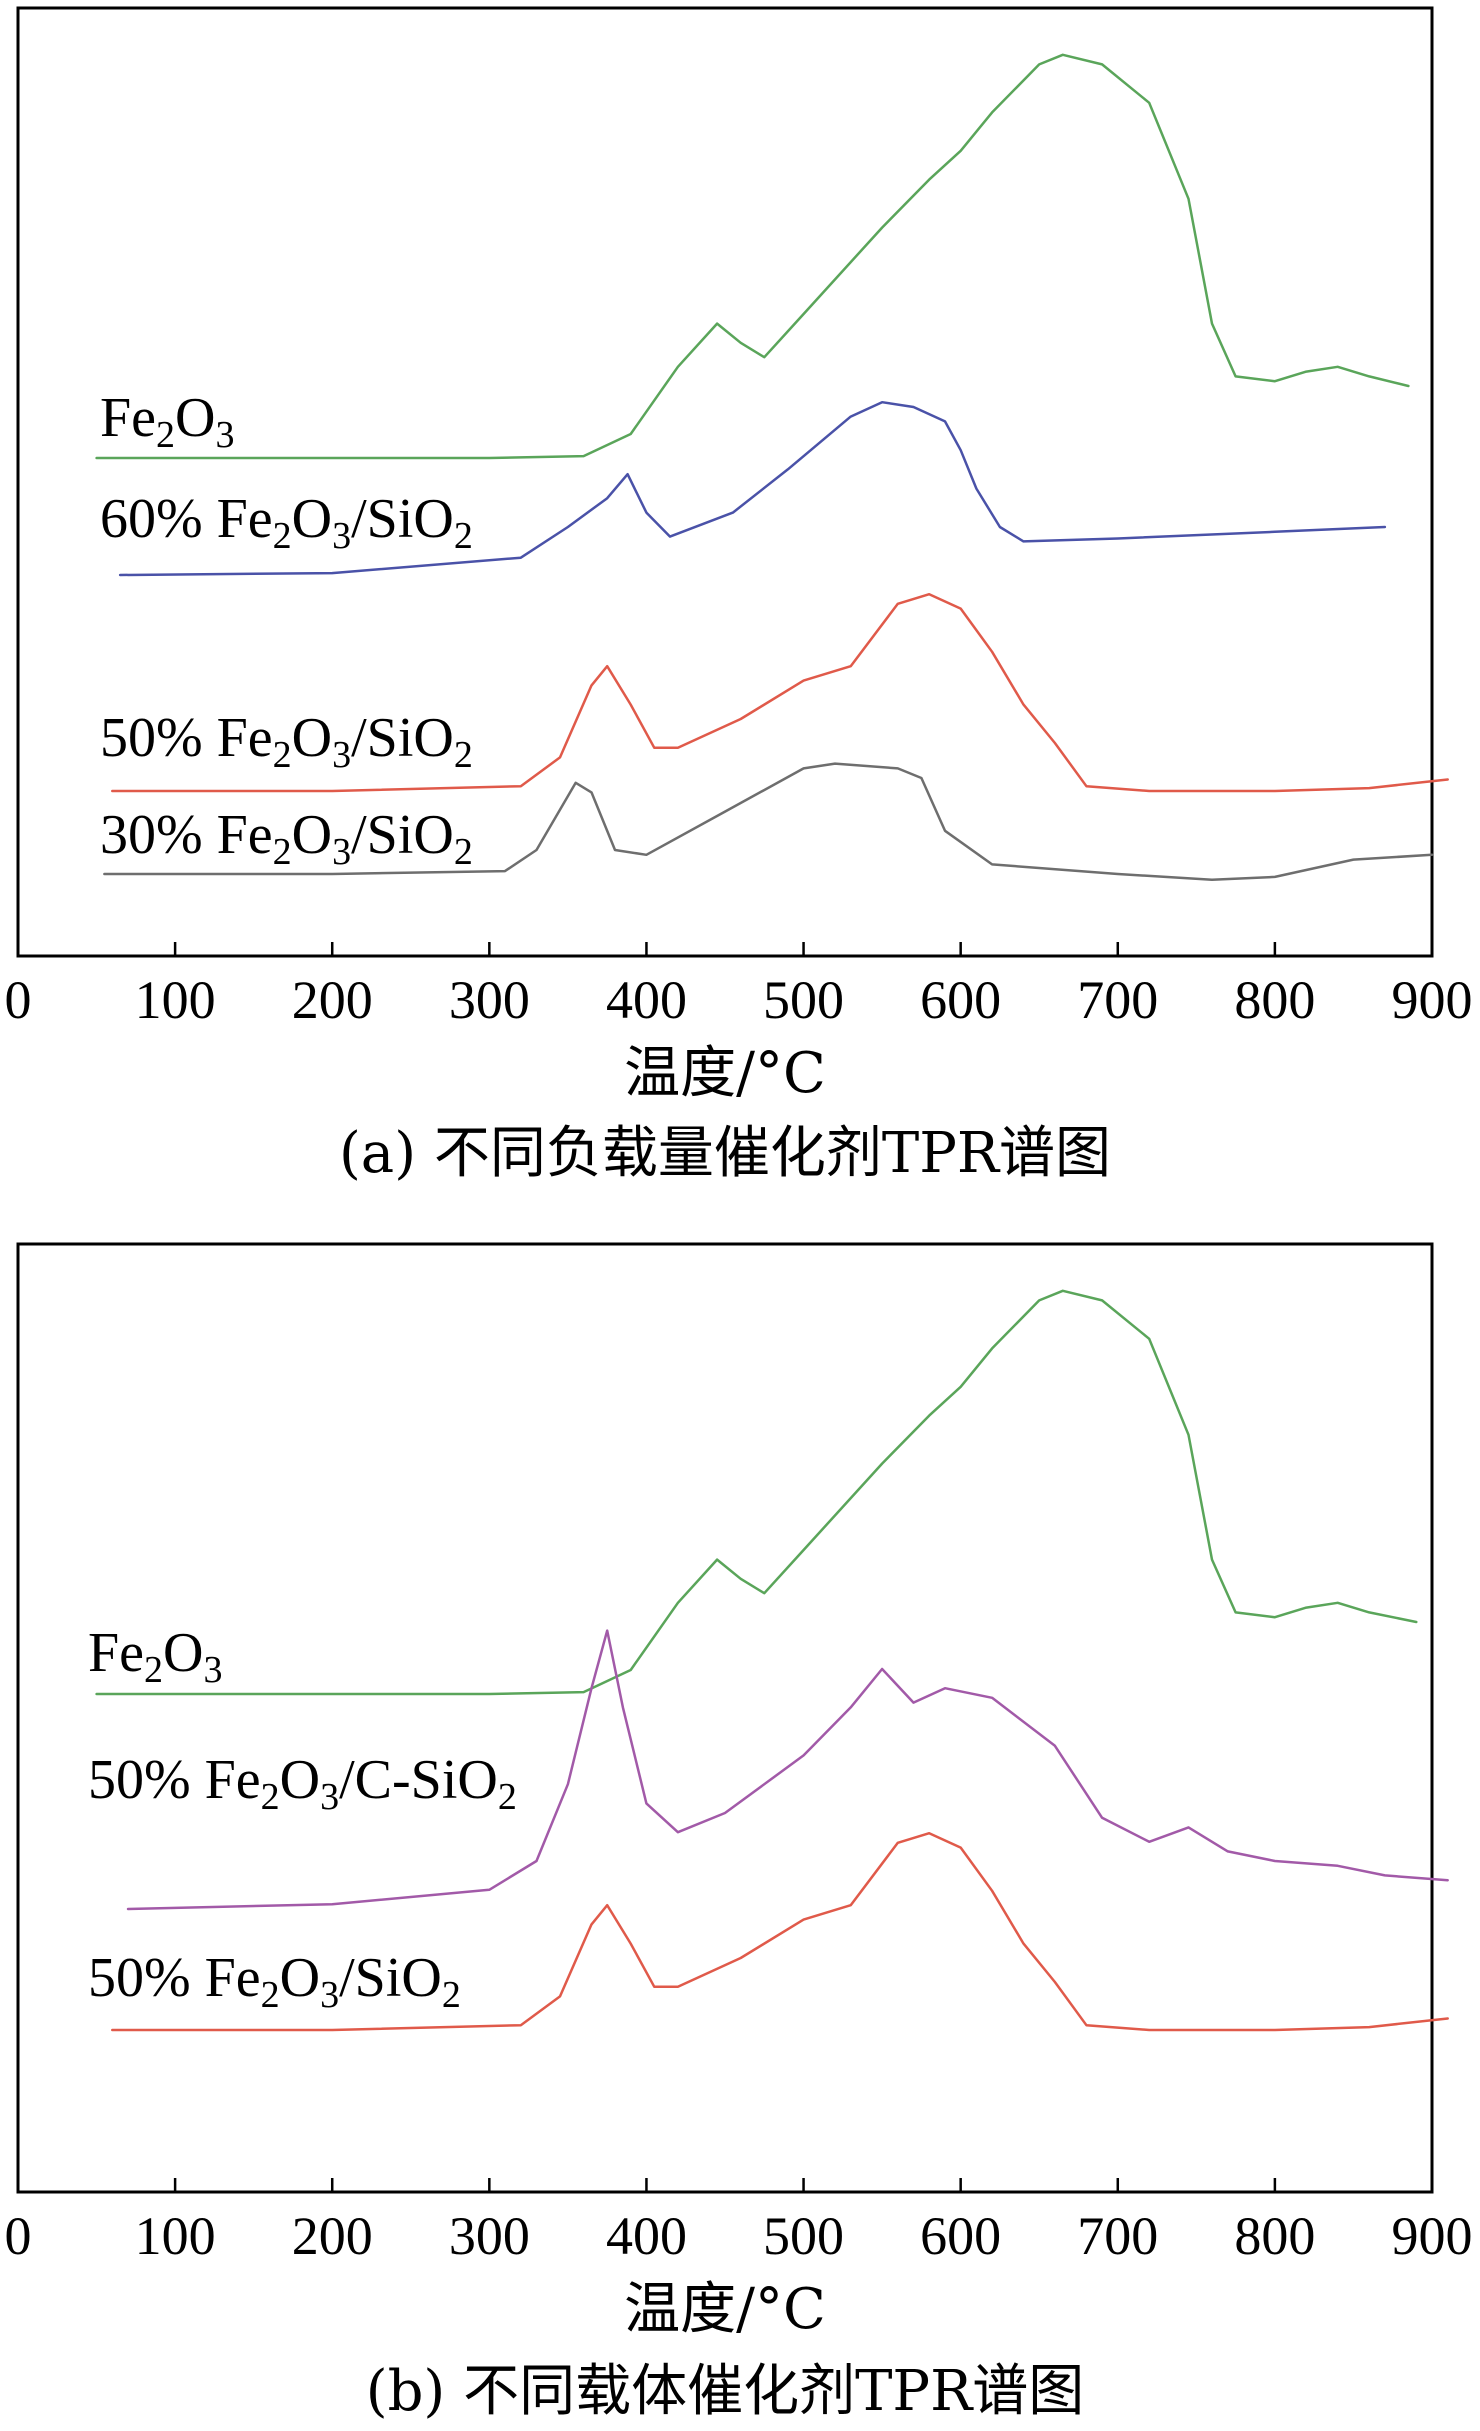 This screenshot has width=1480, height=2431. Describe the element at coordinates (186, 835) in the screenshot. I see `label-text: 30% Fe` at that location.